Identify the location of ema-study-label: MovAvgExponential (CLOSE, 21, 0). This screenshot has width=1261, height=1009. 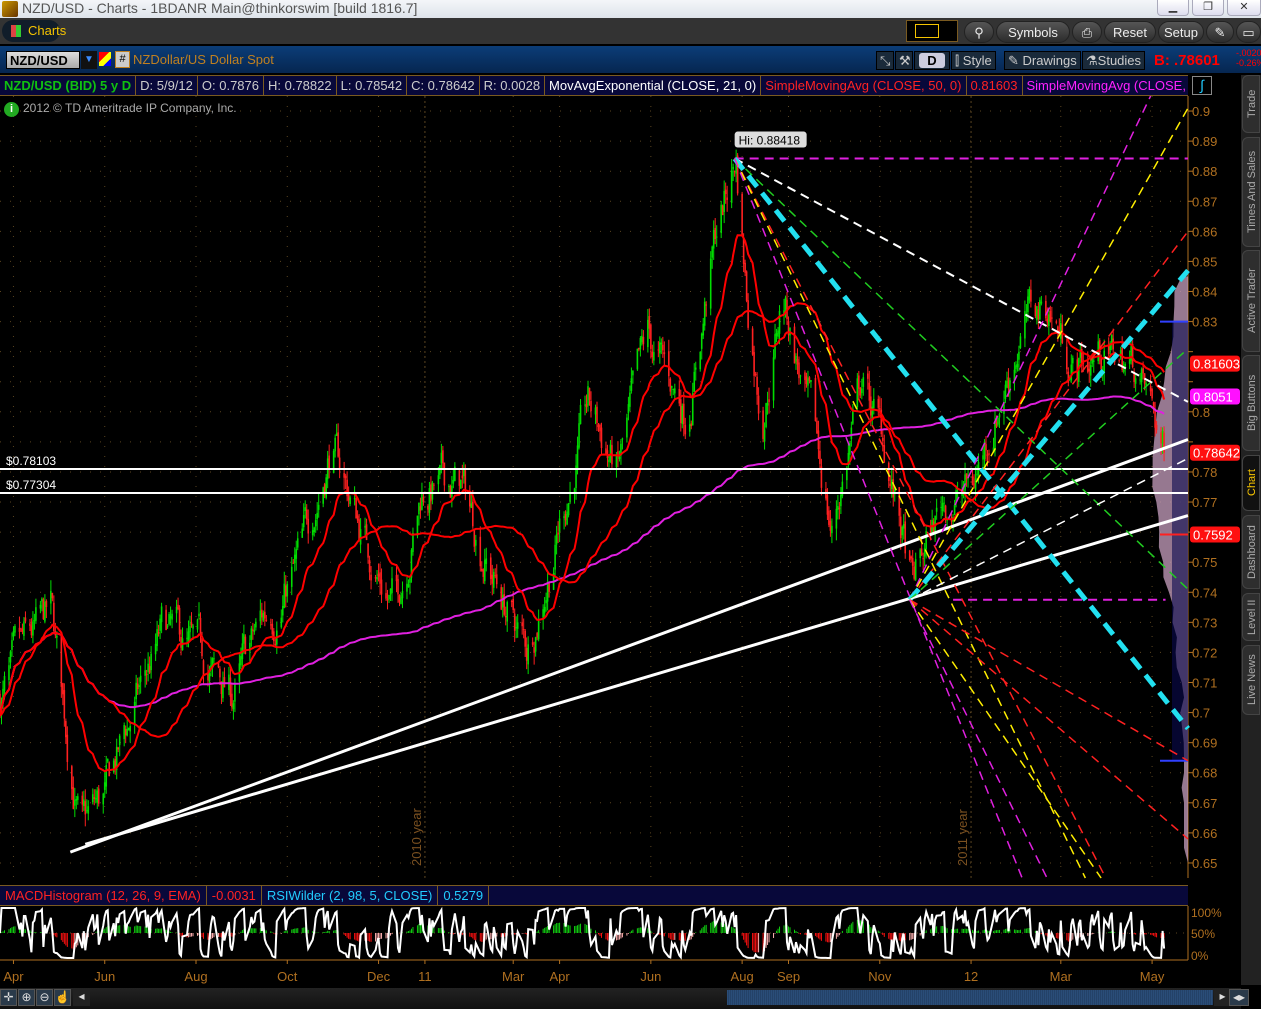
(653, 85).